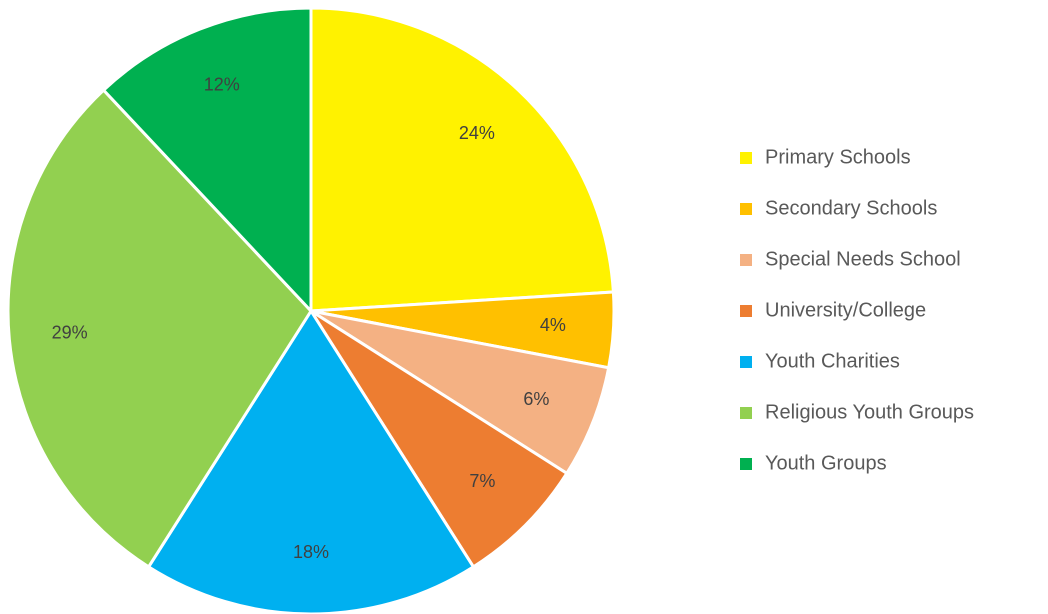  What do you see at coordinates (845, 310) in the screenshot?
I see `legend-label: University/College` at bounding box center [845, 310].